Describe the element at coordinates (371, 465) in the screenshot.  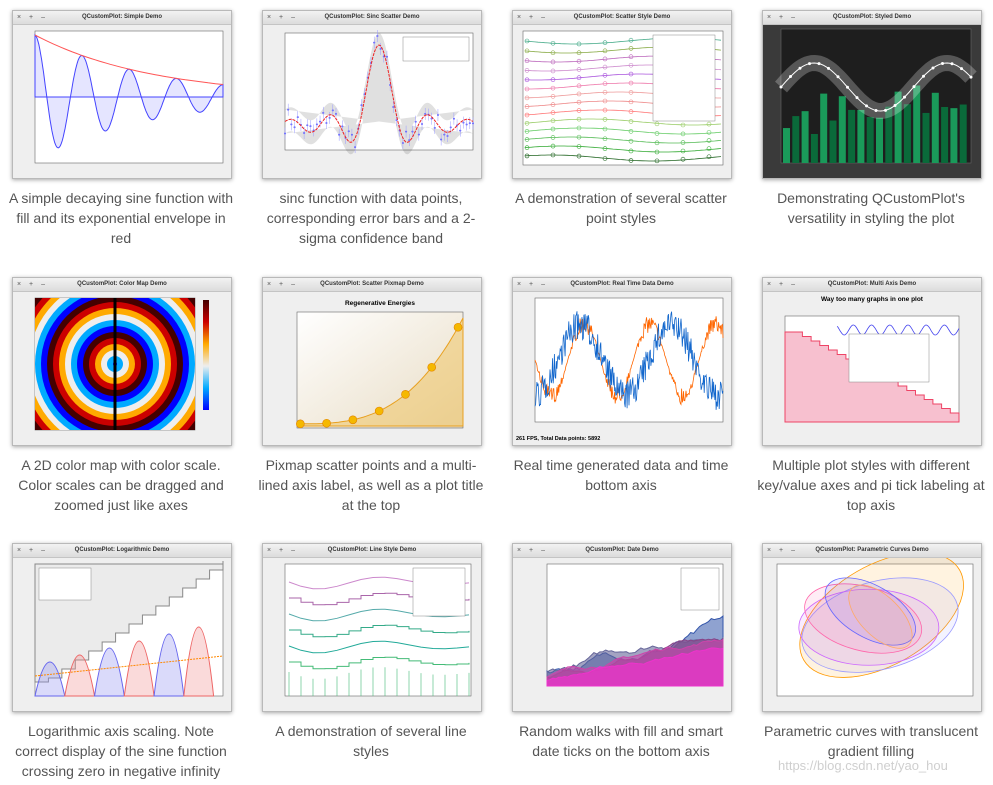
I see `caption-line: Pixmap scatter points and a multi-` at that location.